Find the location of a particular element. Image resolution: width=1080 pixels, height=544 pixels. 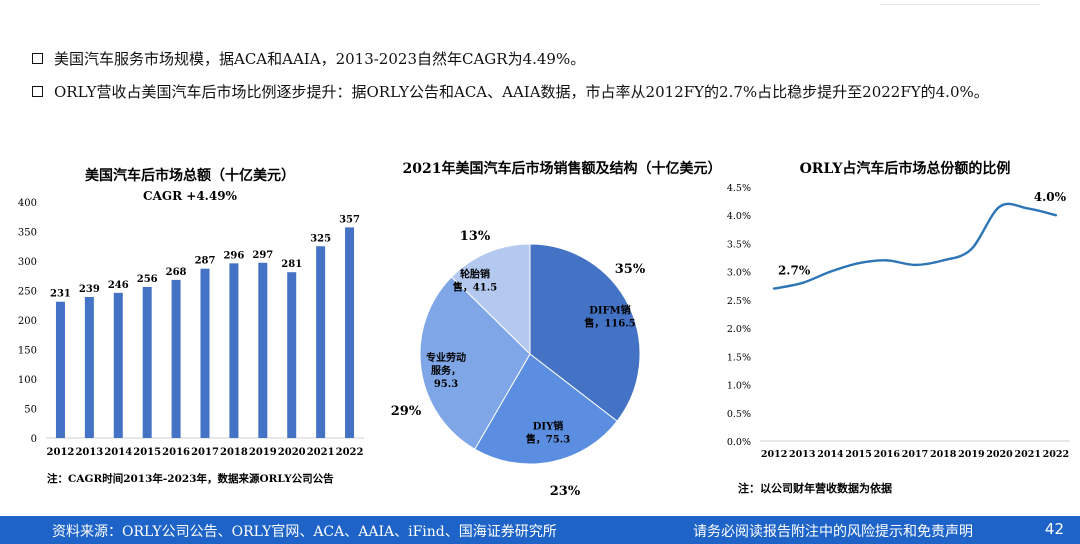

line-data-label: 2.7% is located at coordinates (794, 271).